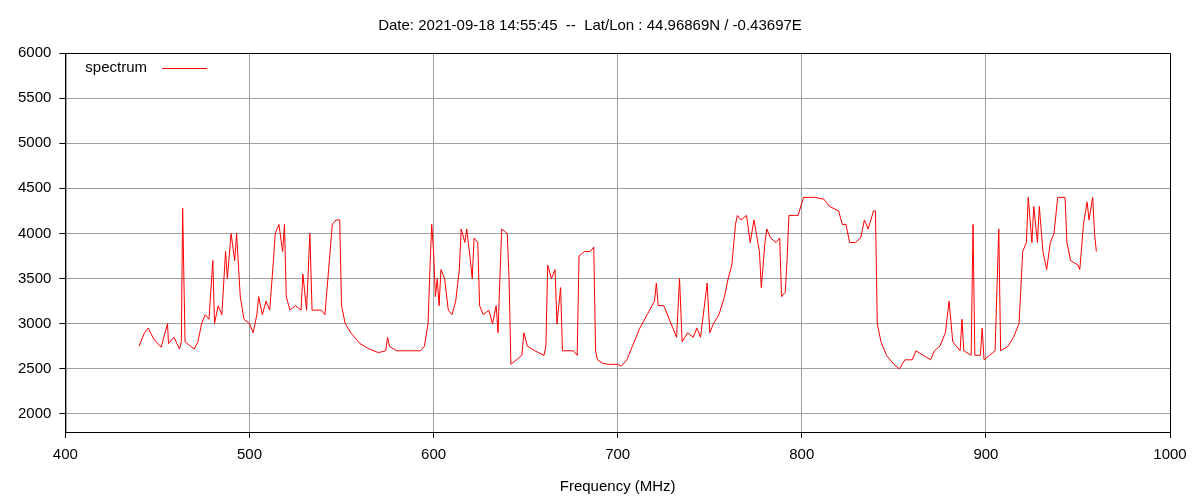 This screenshot has height=500, width=1200. Describe the element at coordinates (65, 454) in the screenshot. I see `x-tick-label: 400` at that location.